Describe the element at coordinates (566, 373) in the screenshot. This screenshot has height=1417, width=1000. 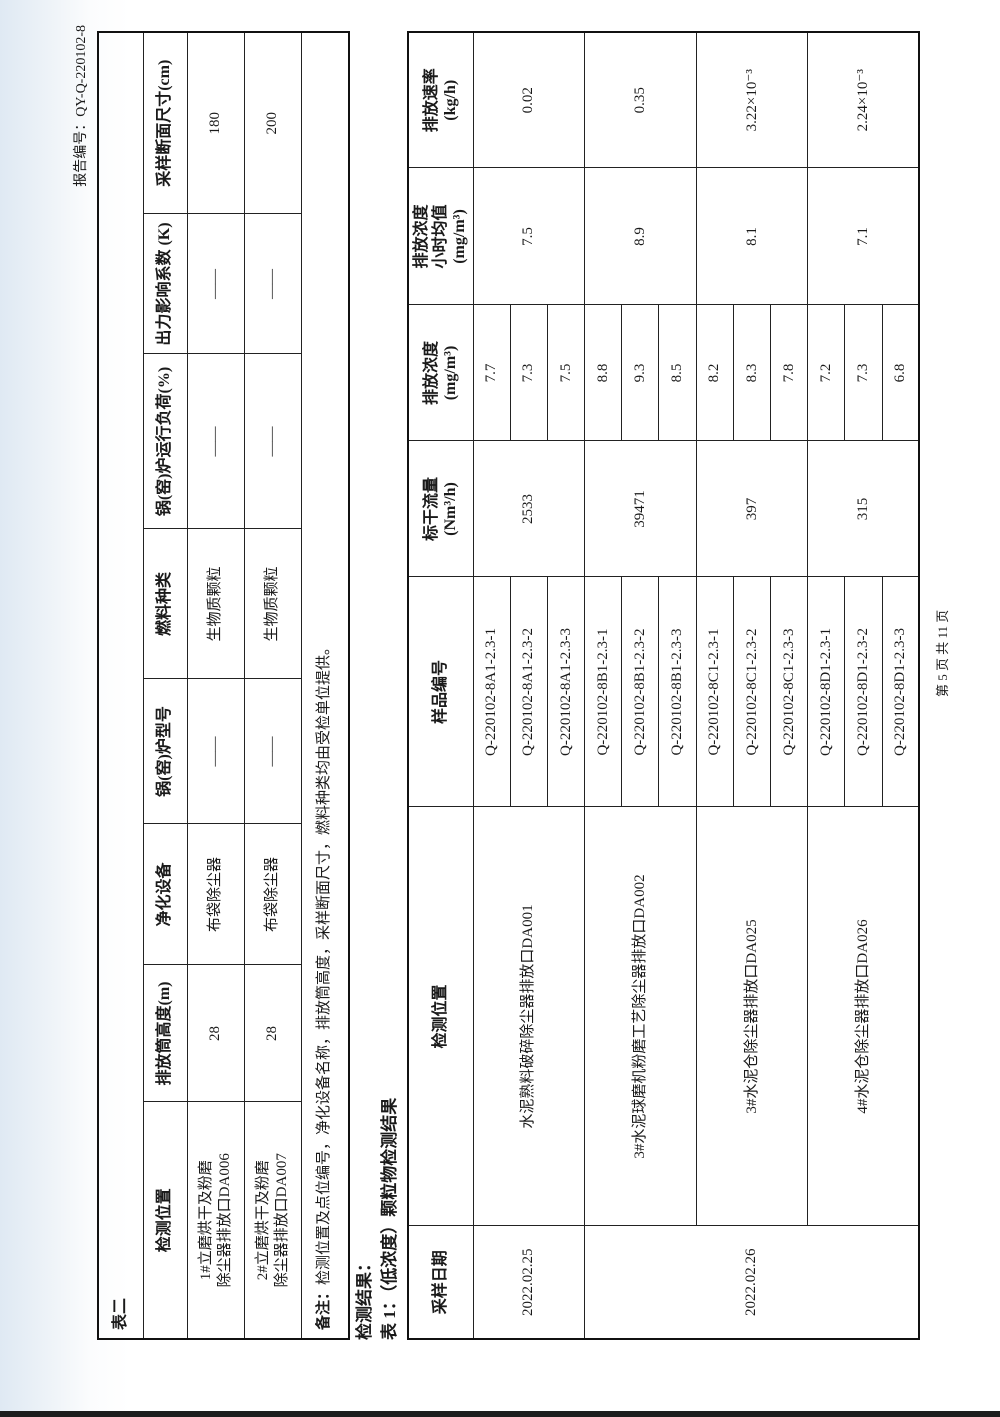
I see `concentration-cell: 7.5` at that location.